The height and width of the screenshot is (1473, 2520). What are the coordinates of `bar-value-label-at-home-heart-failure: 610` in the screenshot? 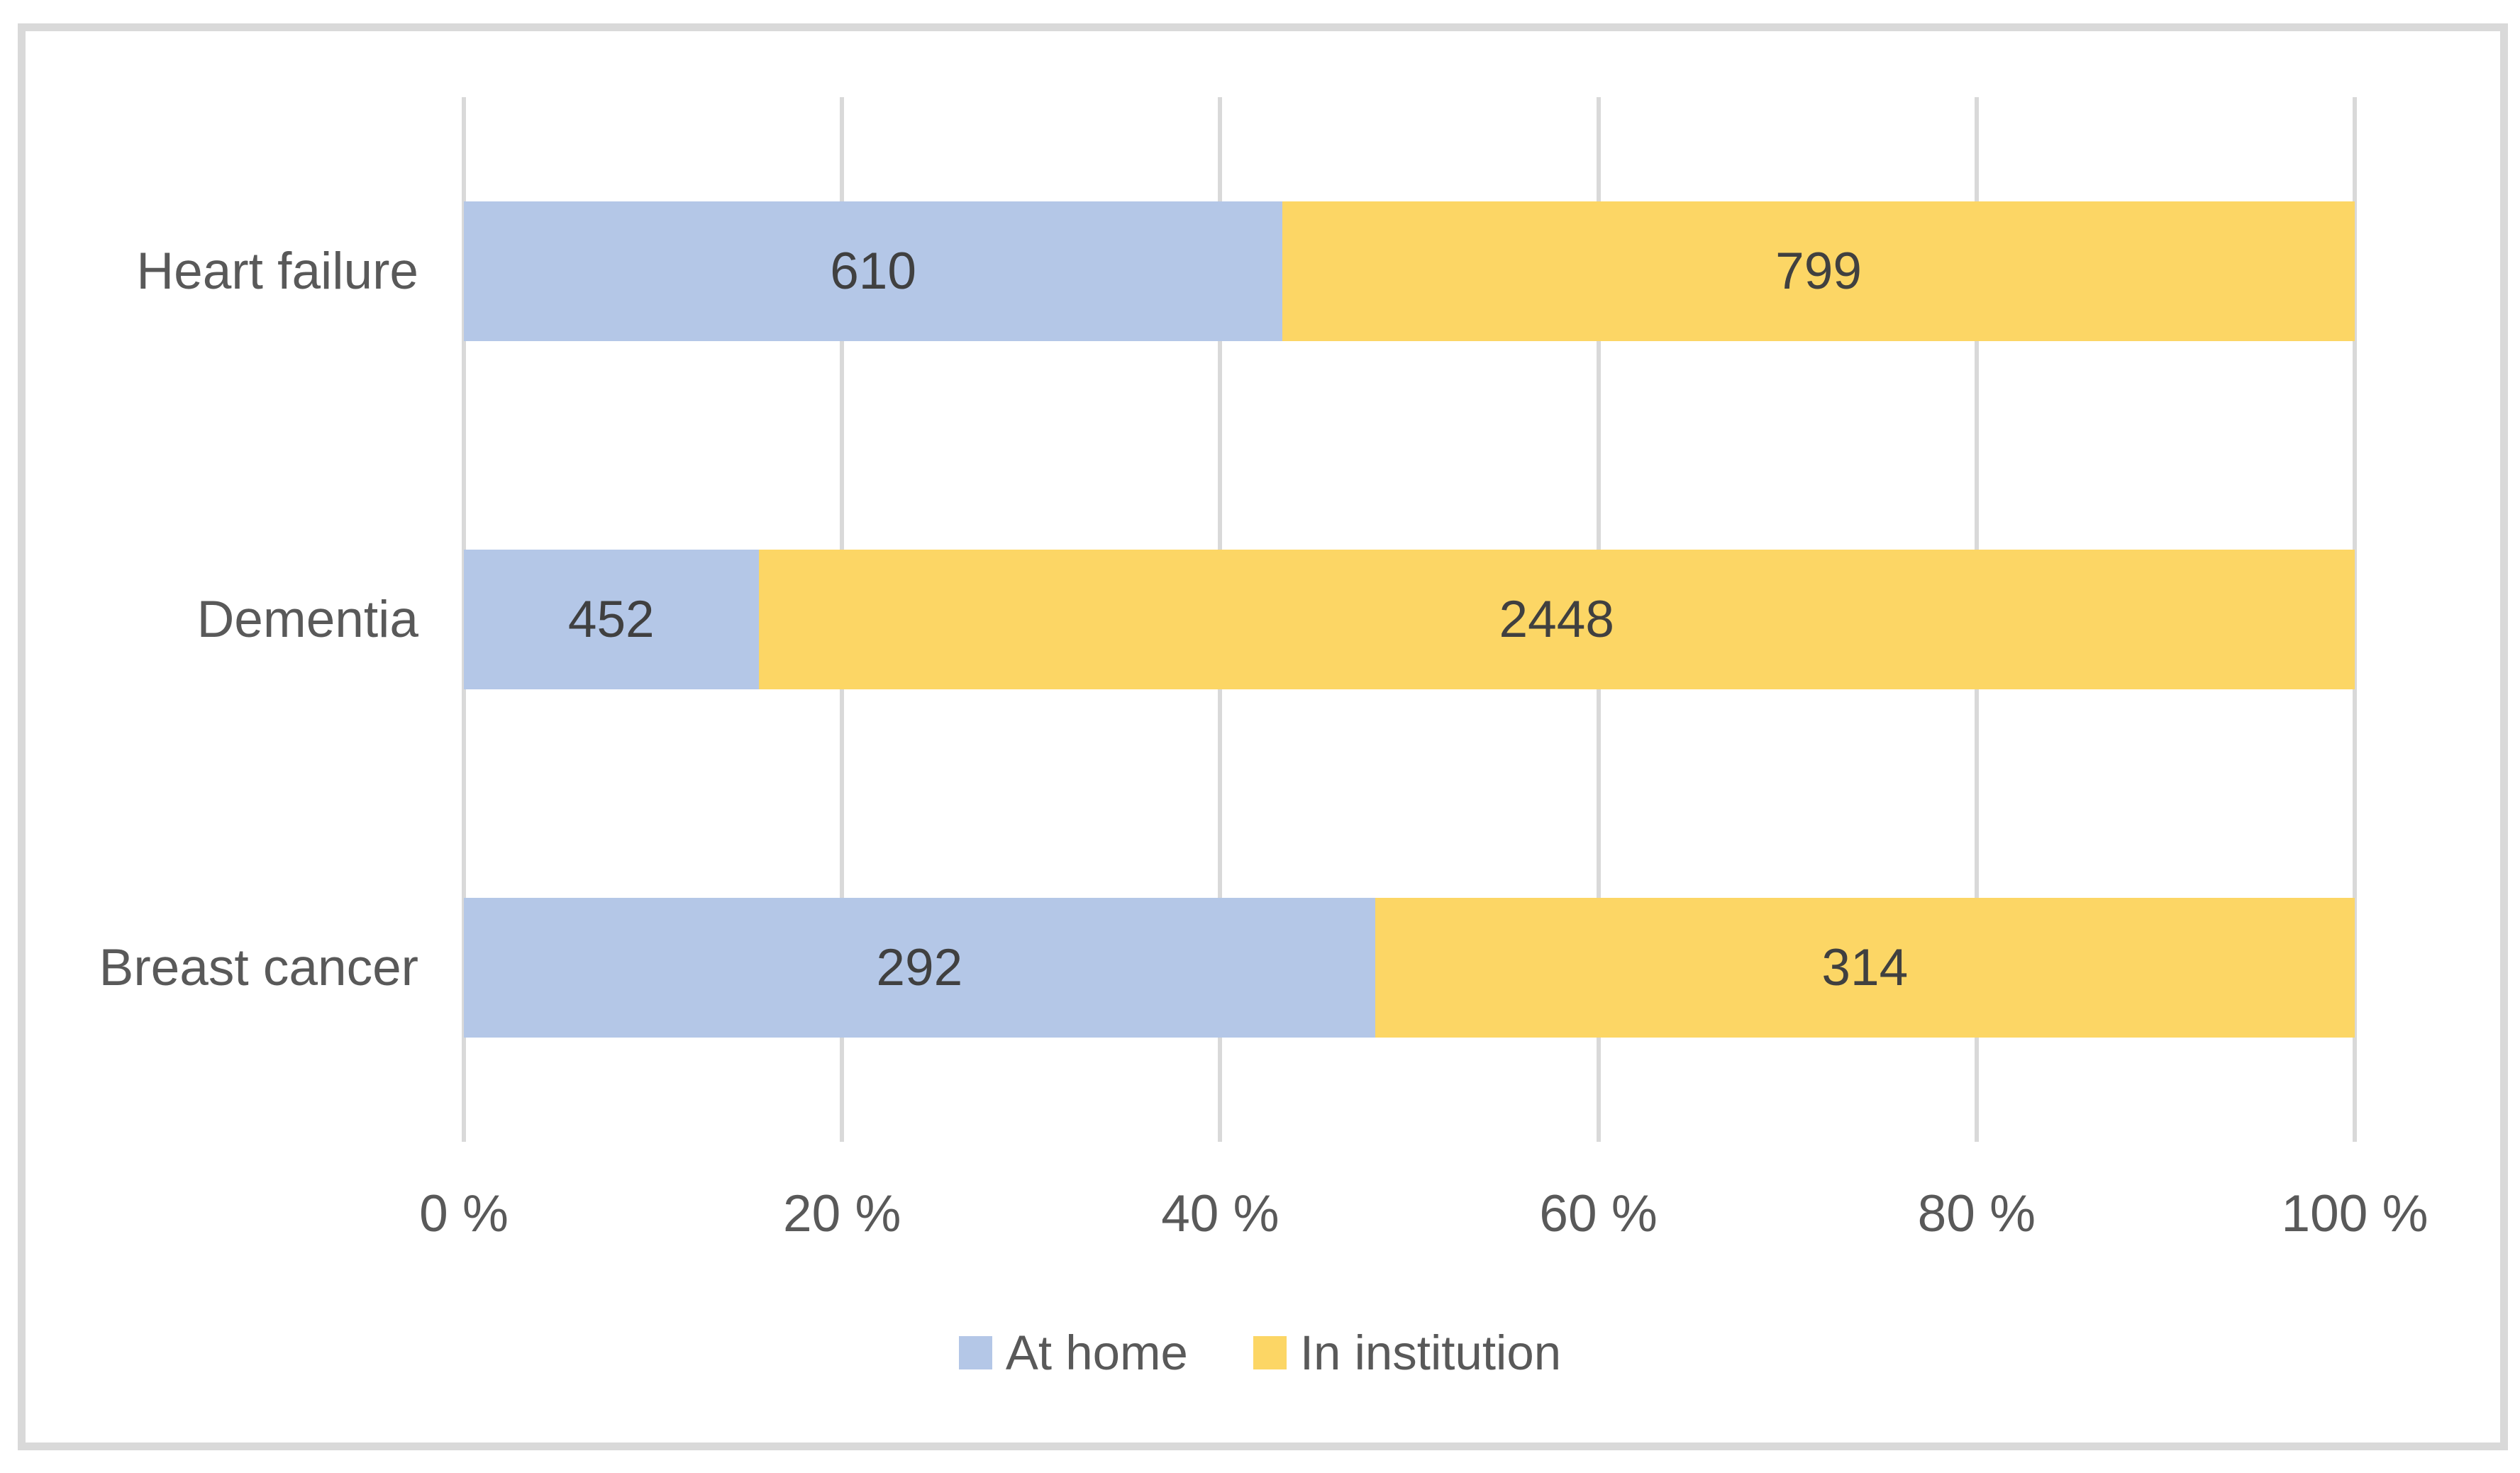 It's located at (873, 271).